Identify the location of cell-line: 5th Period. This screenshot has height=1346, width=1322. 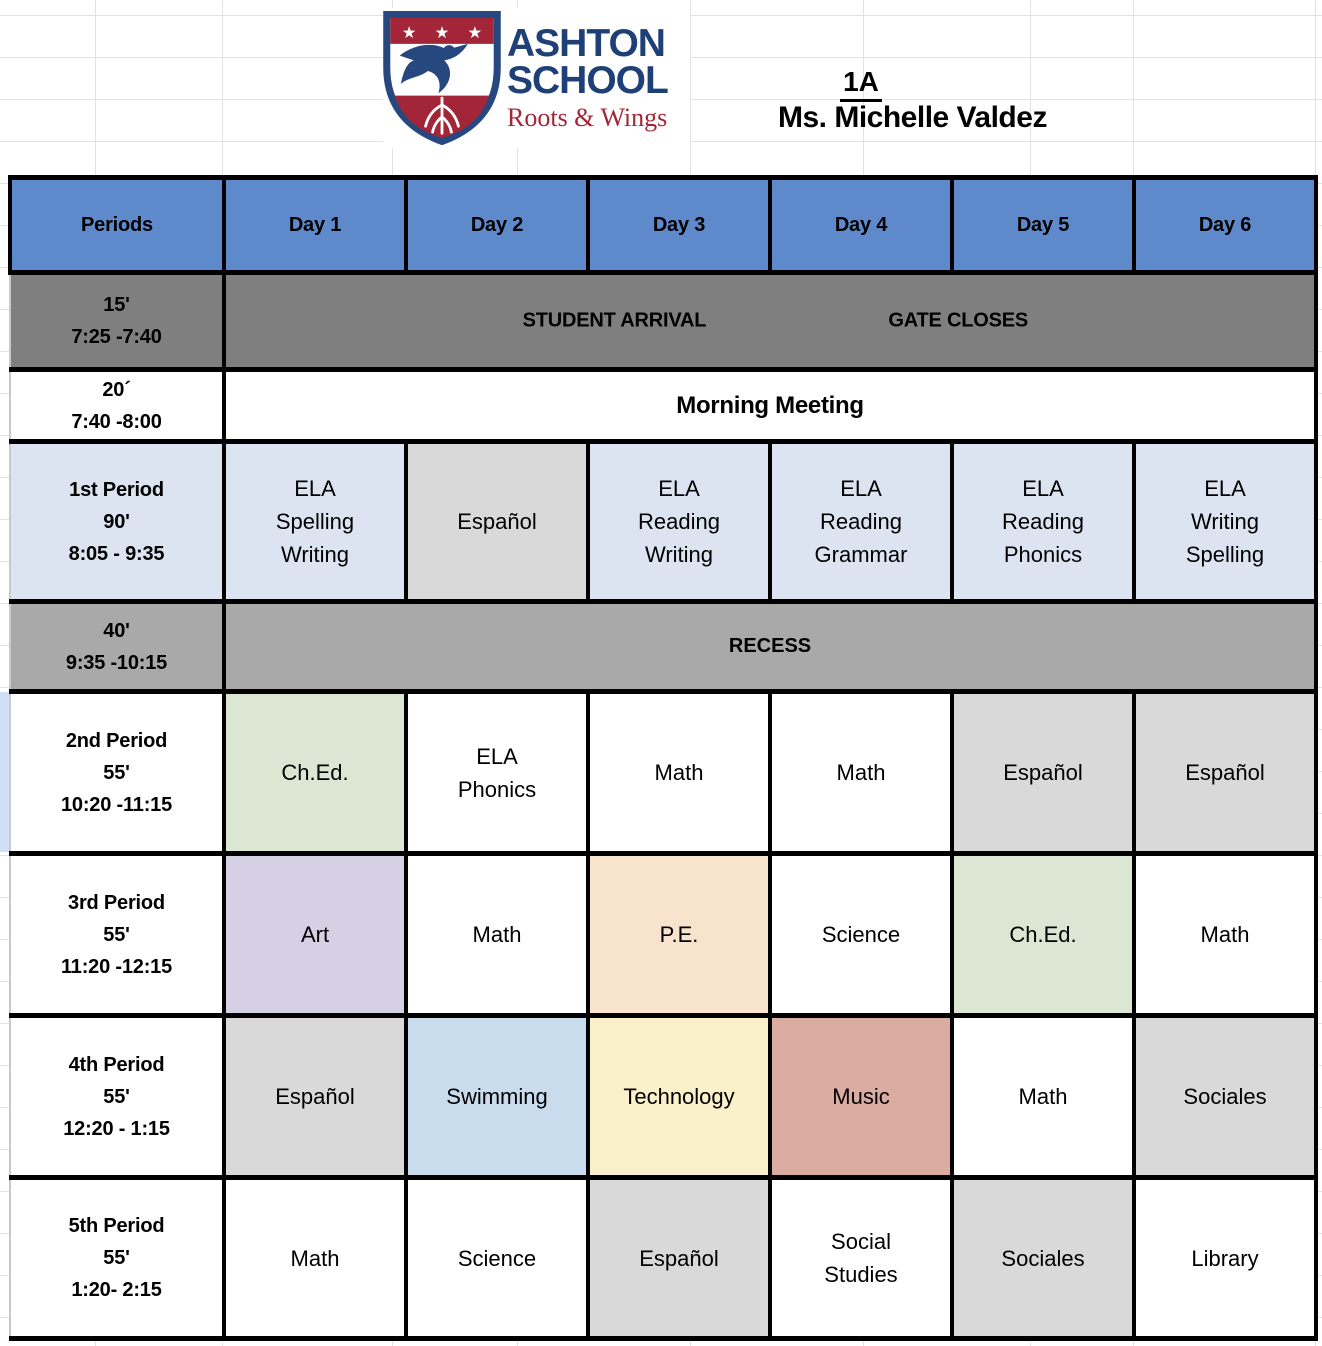
(116, 1226).